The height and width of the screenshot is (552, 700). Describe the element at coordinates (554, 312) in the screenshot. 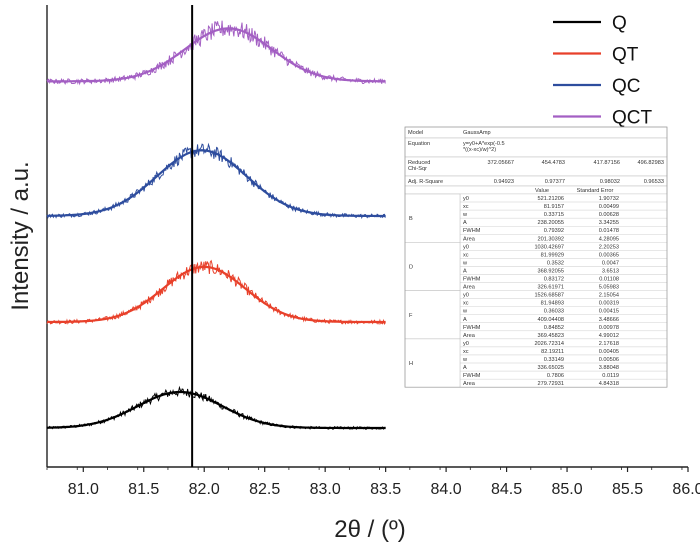

I see `table-value: 0.36033` at that location.